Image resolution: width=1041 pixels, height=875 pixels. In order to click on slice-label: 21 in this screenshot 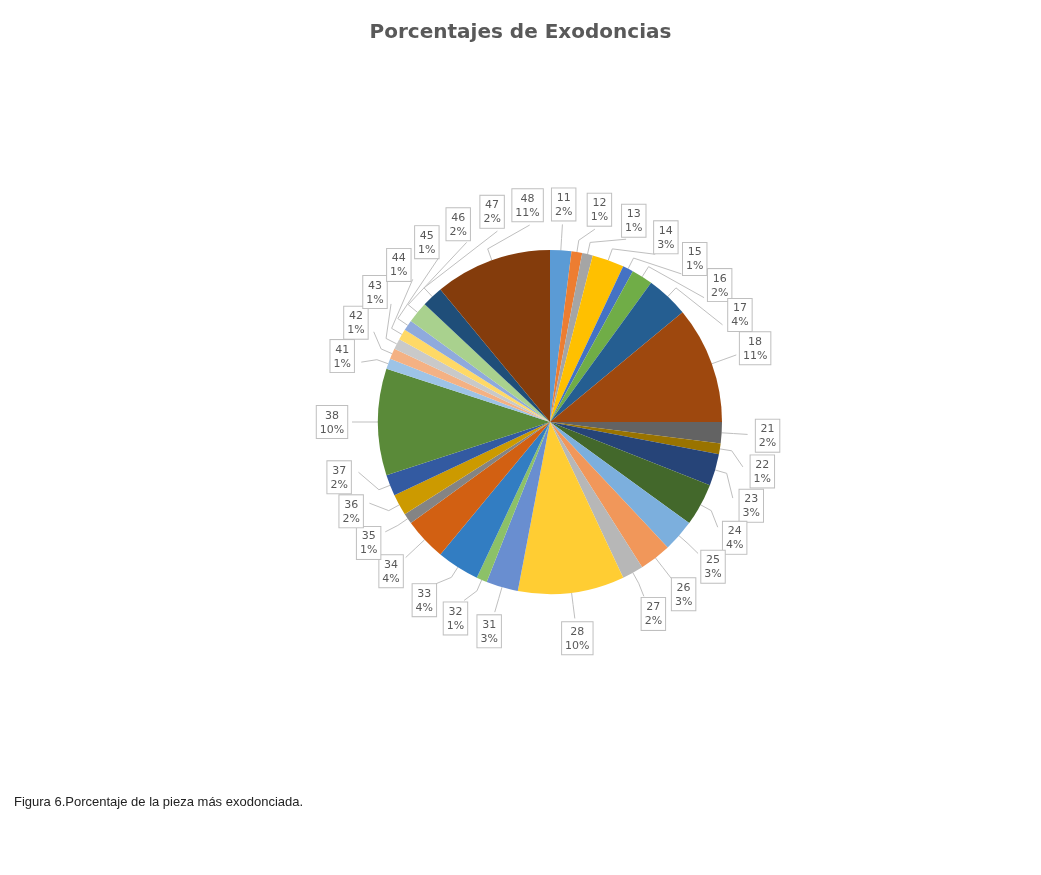, I will do `click(767, 429)`.